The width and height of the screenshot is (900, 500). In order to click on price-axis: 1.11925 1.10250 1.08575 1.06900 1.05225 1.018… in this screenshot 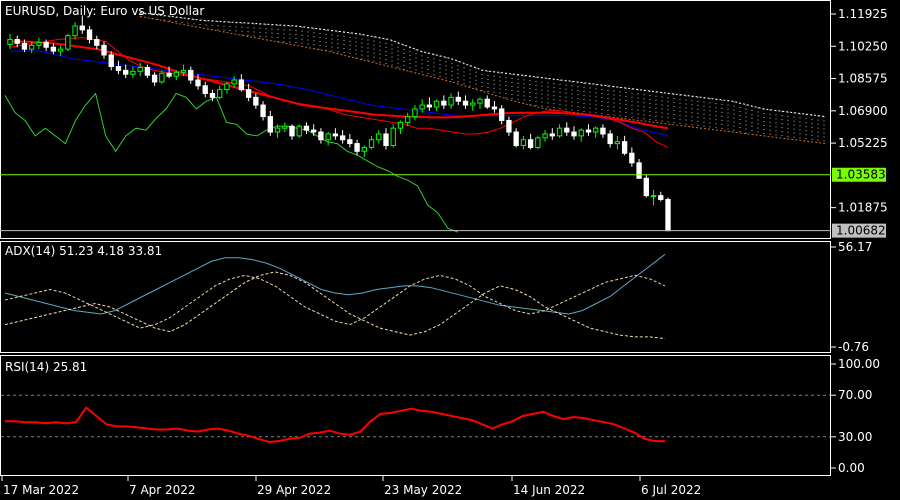, I will do `click(859, 111)`.